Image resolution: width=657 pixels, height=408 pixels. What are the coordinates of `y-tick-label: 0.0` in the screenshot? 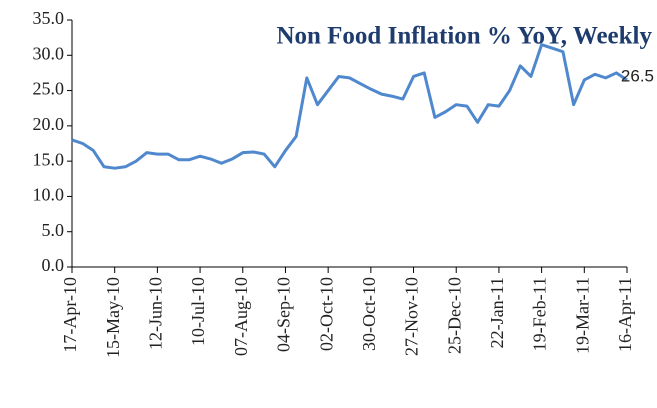 It's located at (53, 265).